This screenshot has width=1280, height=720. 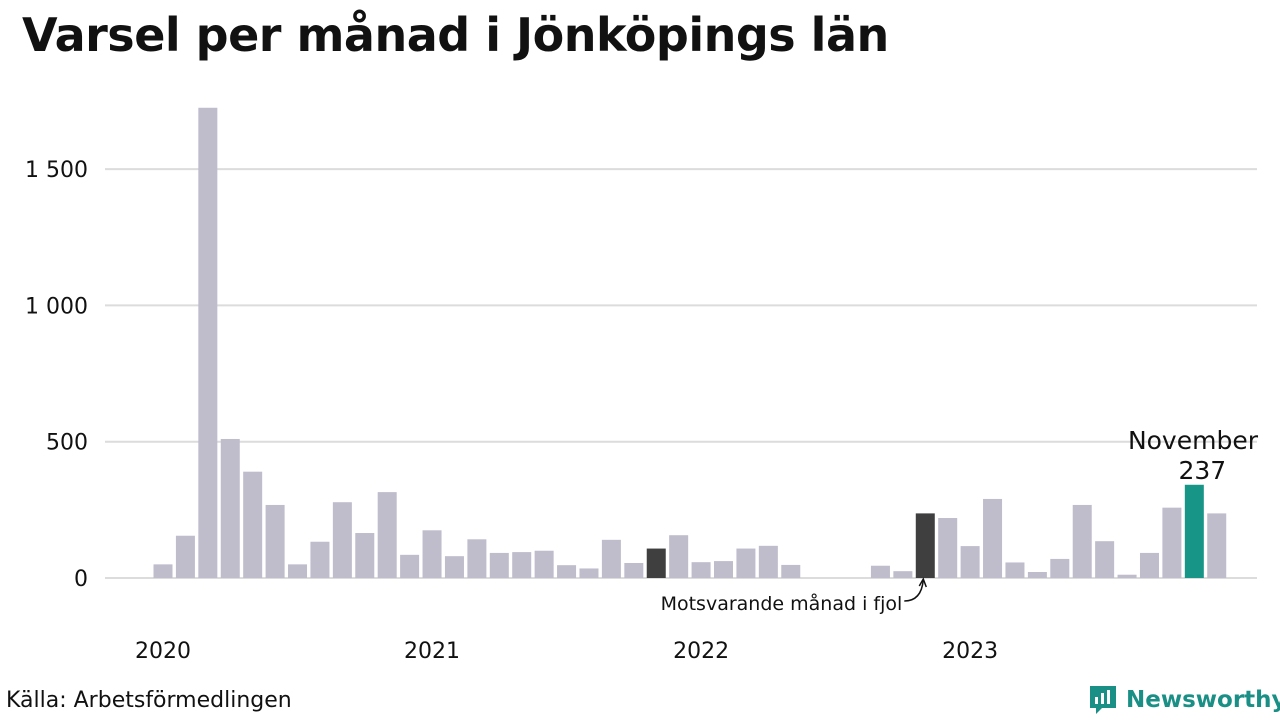 What do you see at coordinates (149, 700) in the screenshot?
I see `source-note: Källa: Arbetsförmedlingen` at bounding box center [149, 700].